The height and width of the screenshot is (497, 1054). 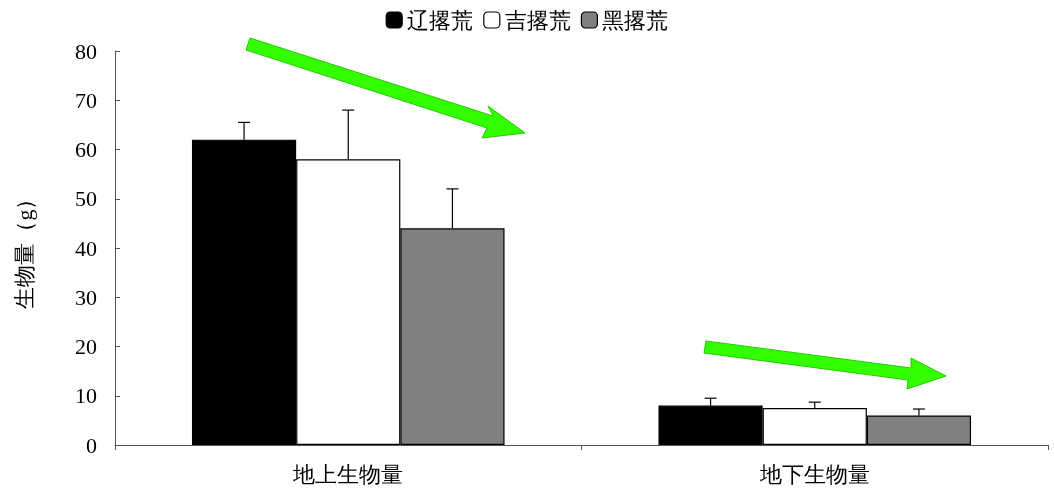 I want to click on y-tick-label: 0, so click(x=91, y=445).